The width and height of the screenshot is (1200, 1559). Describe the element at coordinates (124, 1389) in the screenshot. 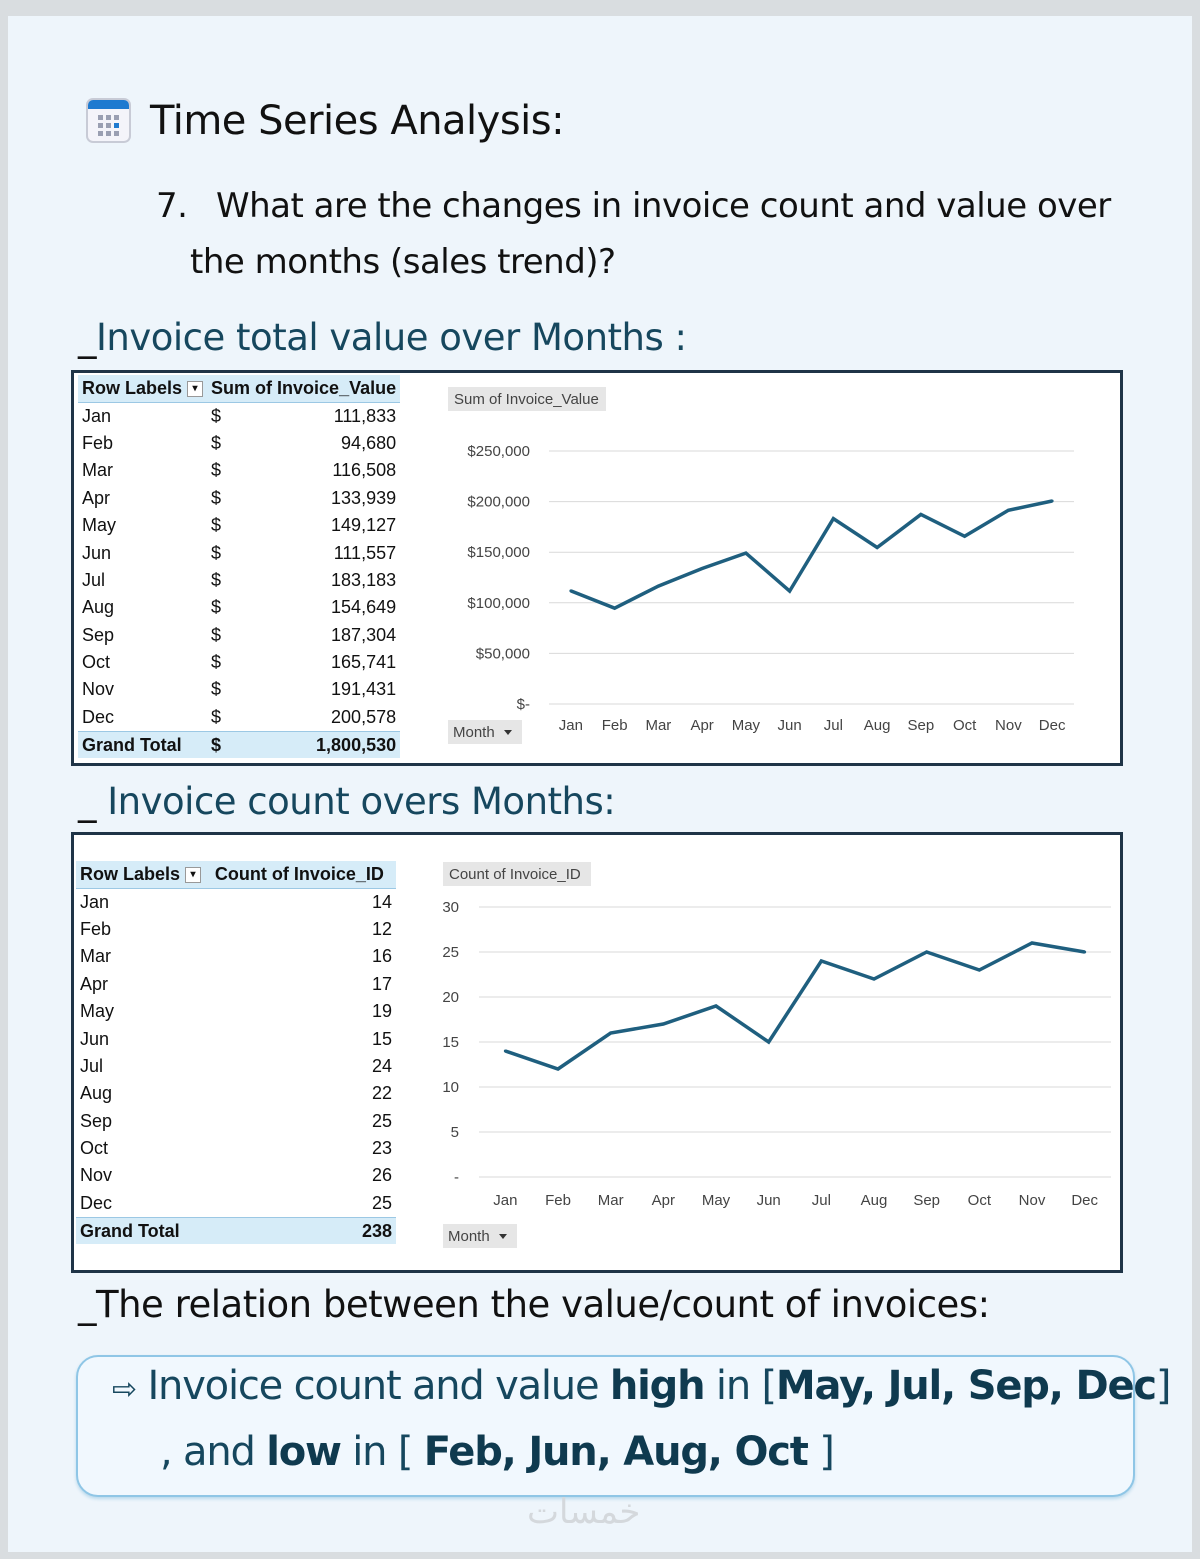

I see `arrow-icon: ⇨` at that location.